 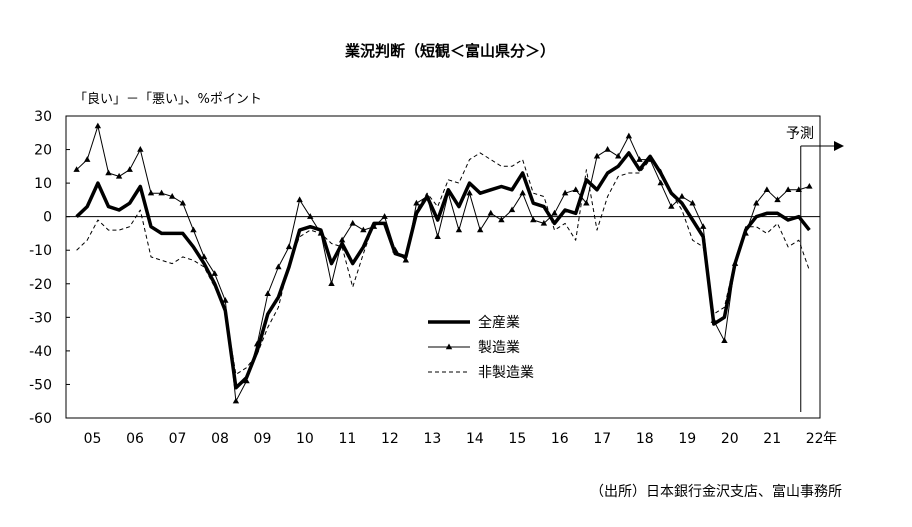 What do you see at coordinates (348, 439) in the screenshot?
I see `x-tick-label: 11` at bounding box center [348, 439].